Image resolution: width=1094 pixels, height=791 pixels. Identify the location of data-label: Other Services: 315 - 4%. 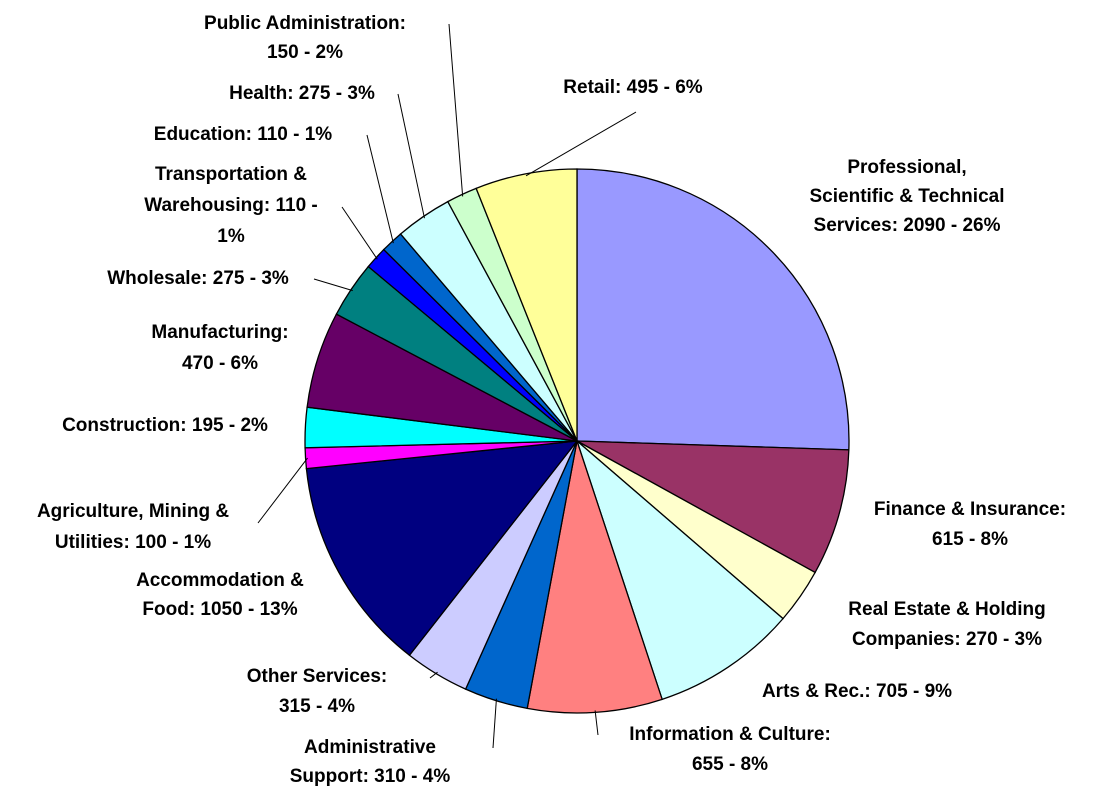
(317, 691).